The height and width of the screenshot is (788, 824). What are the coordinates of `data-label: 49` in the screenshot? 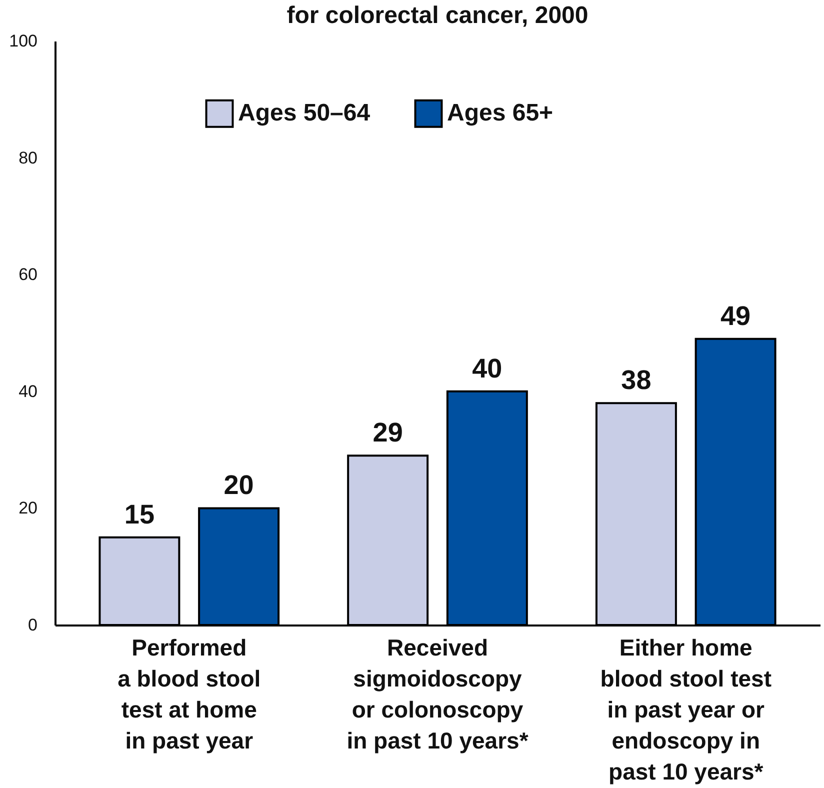 It's located at (735, 315).